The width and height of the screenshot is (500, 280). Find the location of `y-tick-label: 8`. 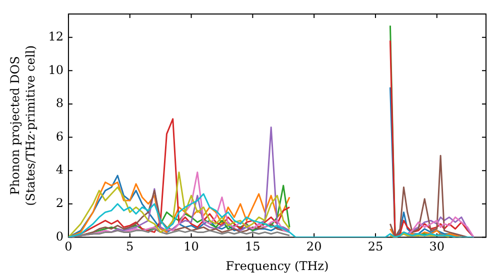

y-tick-label: 8 is located at coordinates (60, 103).